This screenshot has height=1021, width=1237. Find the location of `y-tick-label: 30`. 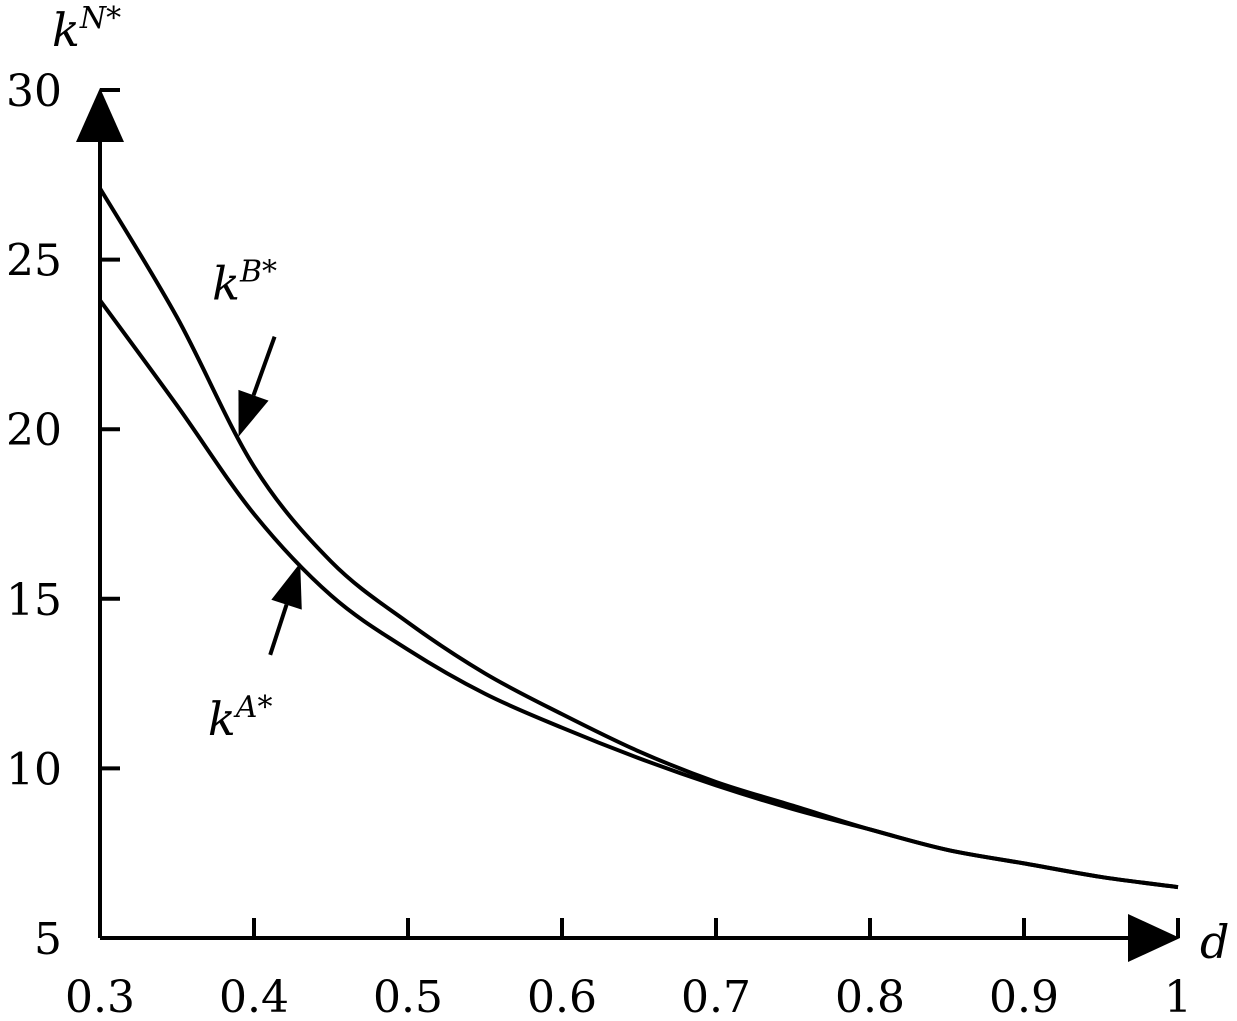

y-tick-label: 30 is located at coordinates (34, 91).